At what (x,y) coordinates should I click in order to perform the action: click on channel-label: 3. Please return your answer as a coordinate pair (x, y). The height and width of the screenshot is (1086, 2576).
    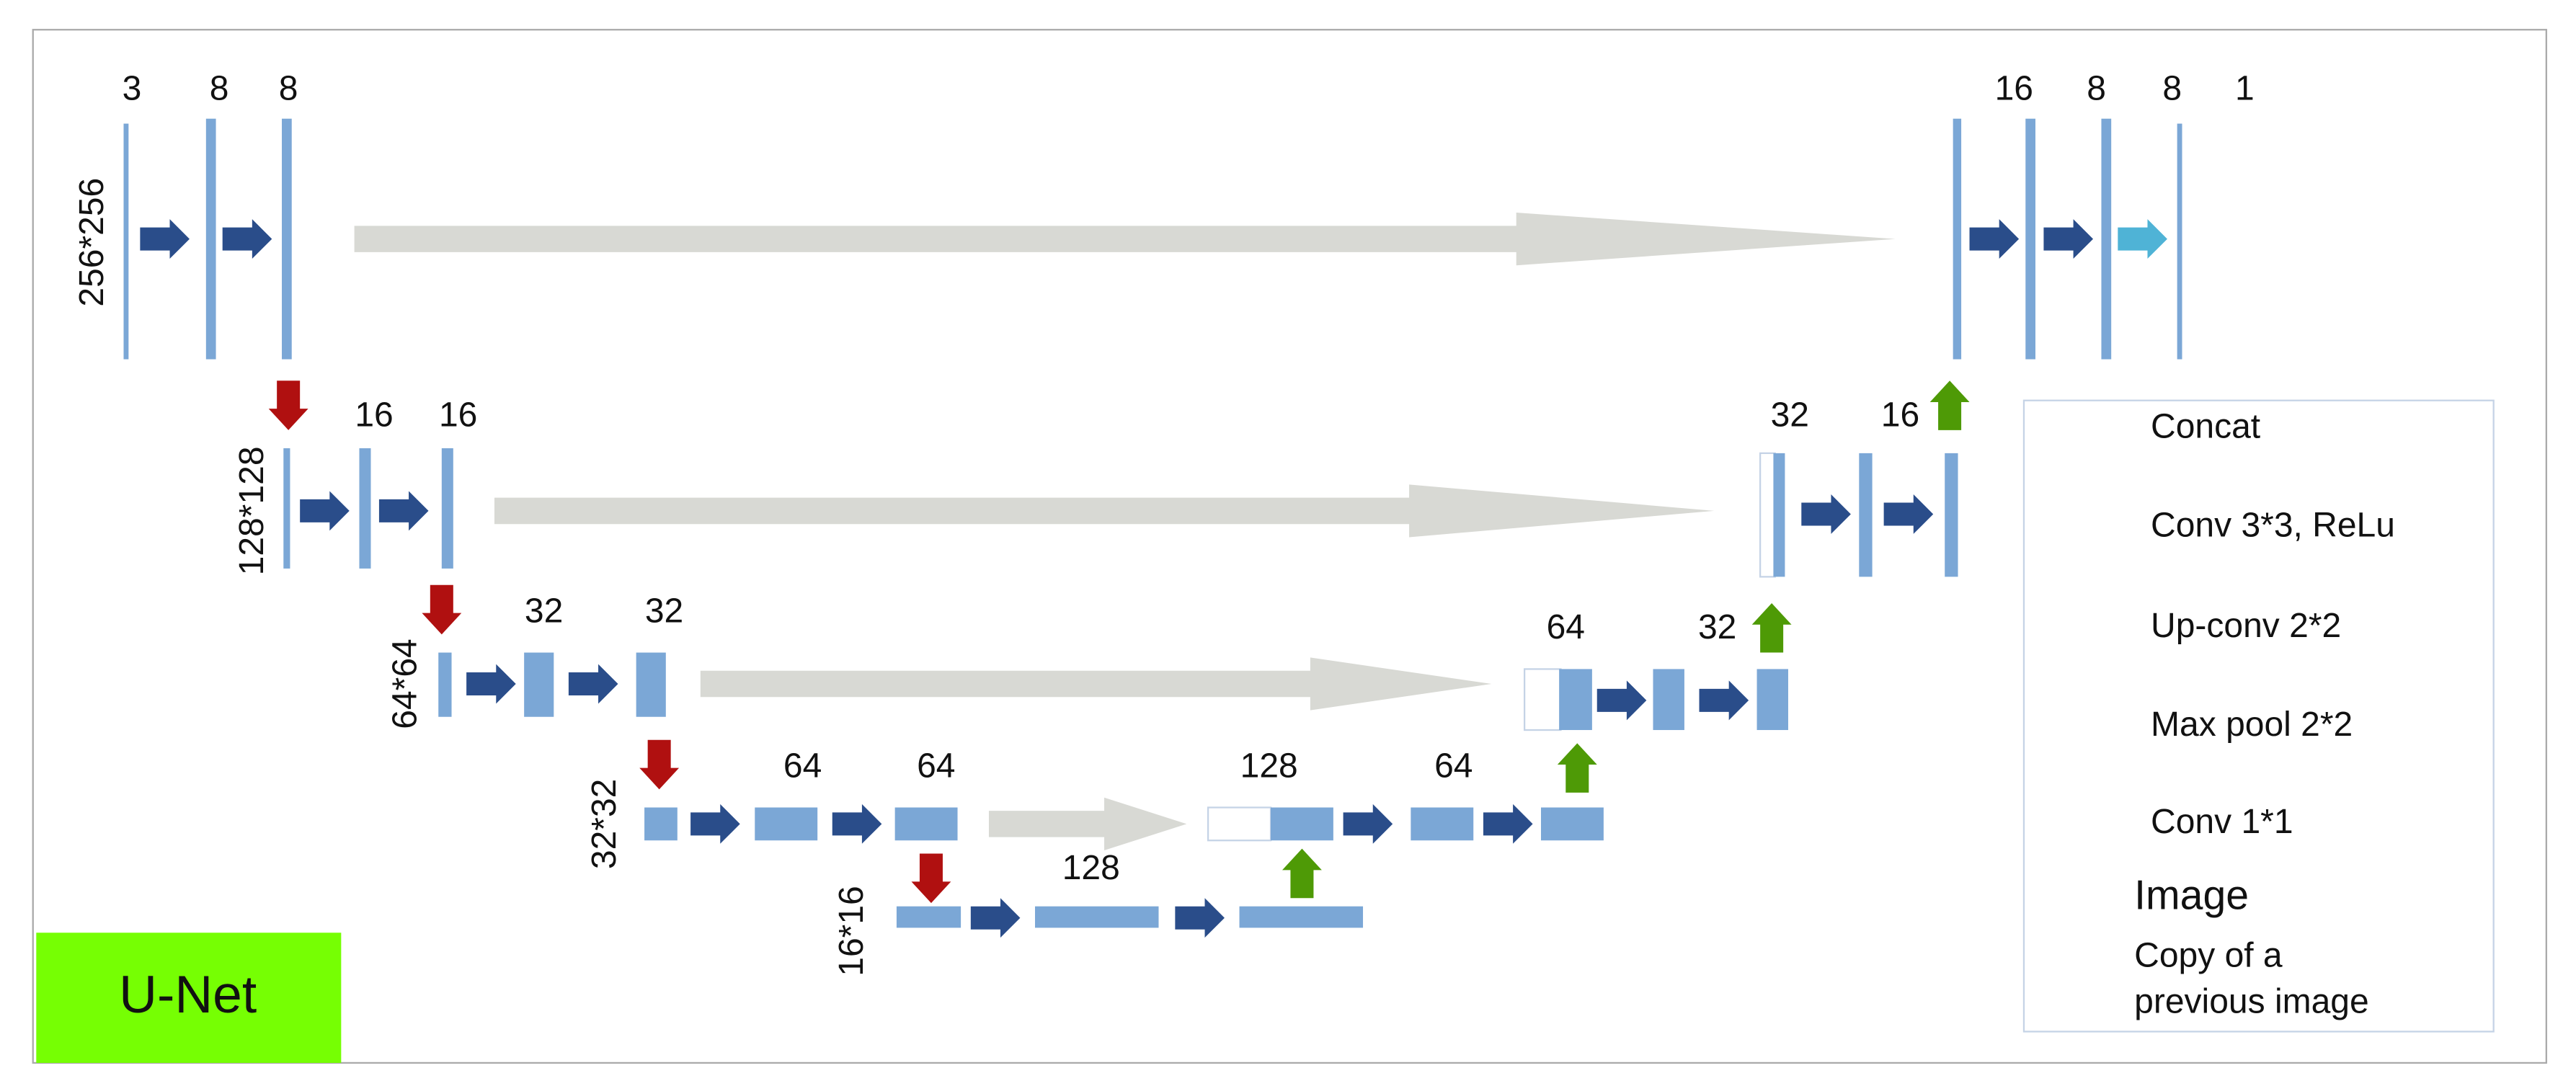
    Looking at the image, I should click on (132, 89).